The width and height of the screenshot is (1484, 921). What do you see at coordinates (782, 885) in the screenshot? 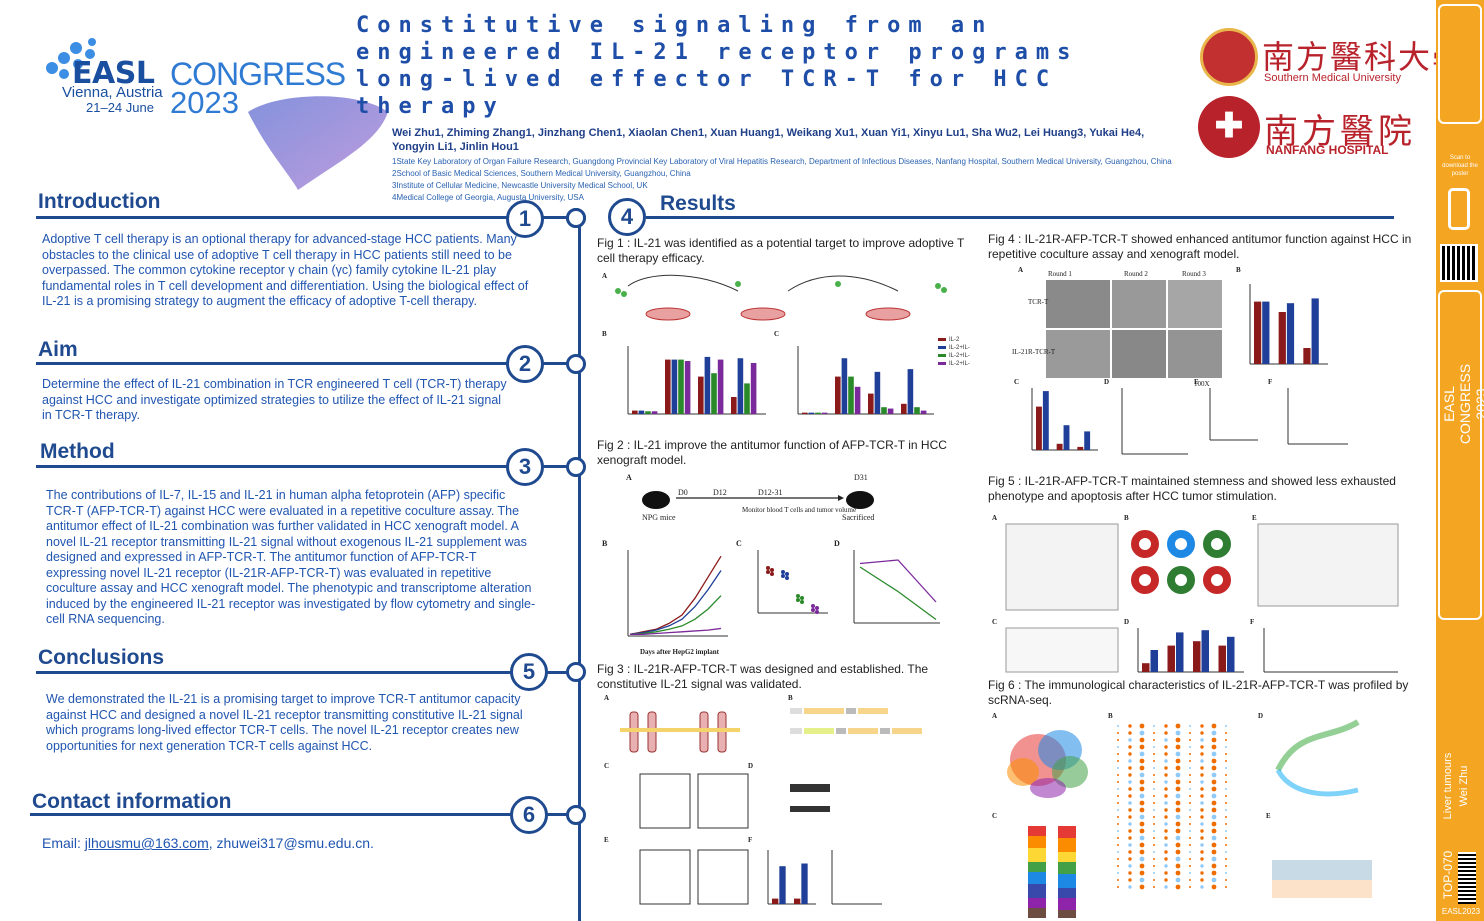
I see `fig3f-bar` at bounding box center [782, 885].